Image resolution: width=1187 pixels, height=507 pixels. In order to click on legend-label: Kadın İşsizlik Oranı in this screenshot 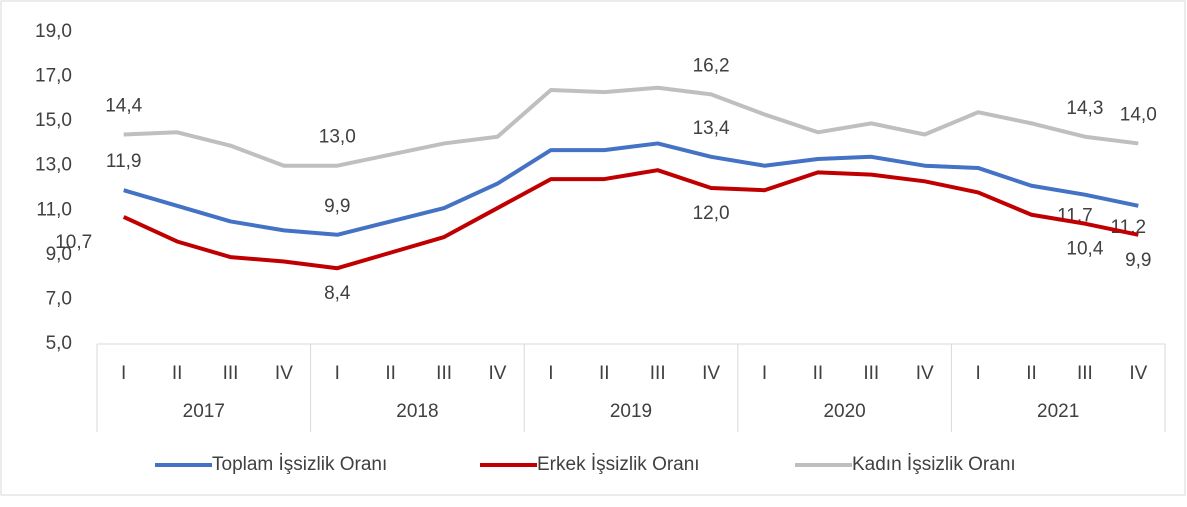, I will do `click(934, 464)`.